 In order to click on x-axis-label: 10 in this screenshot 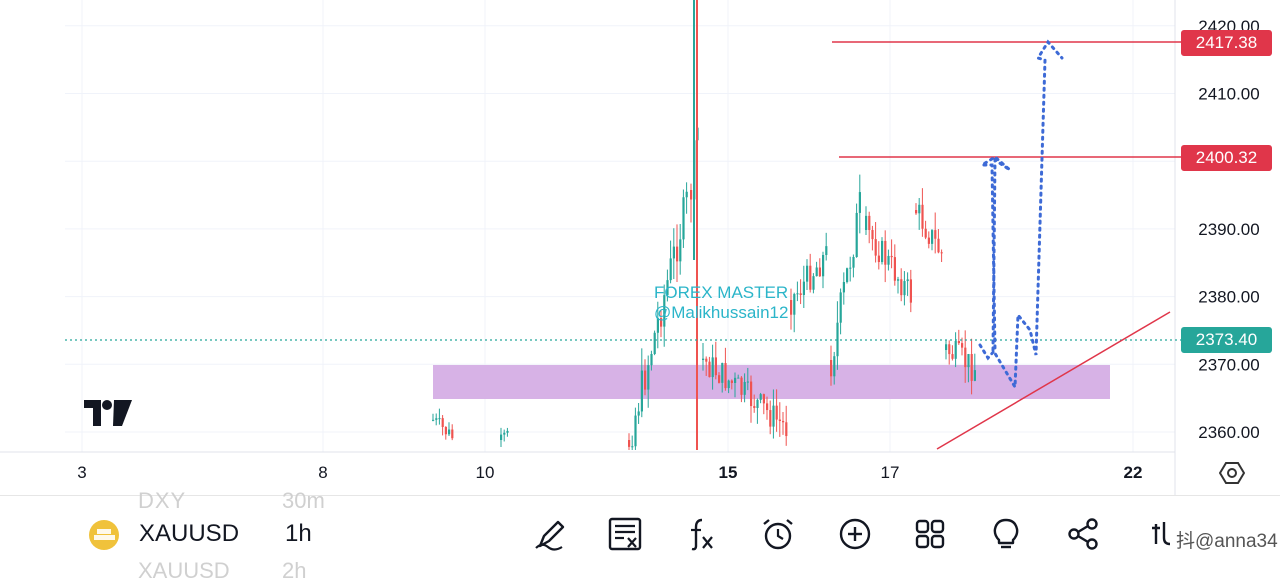, I will do `click(485, 472)`.